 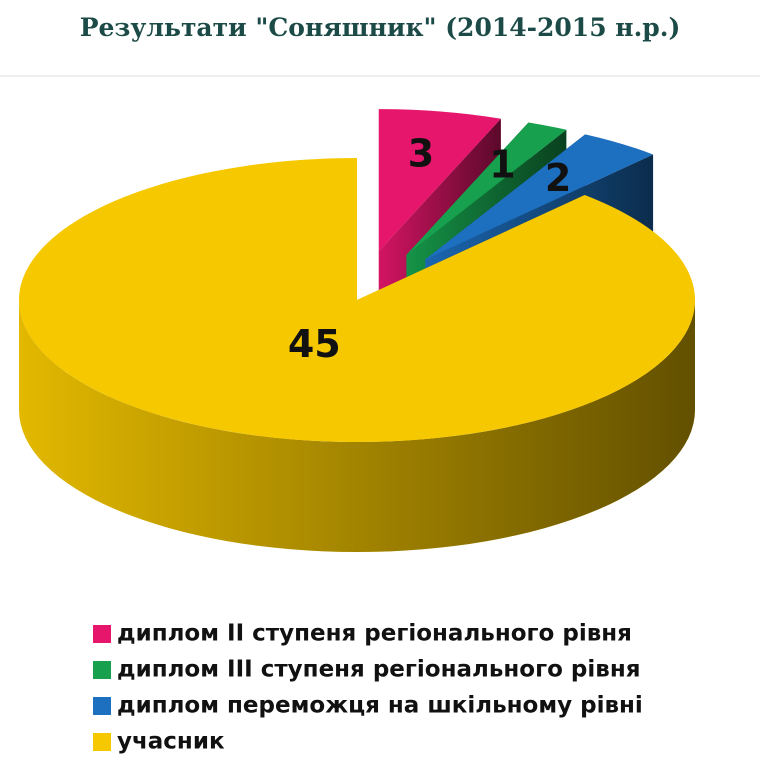 I want to click on chart-title: Результати "Соняшник" (2014-2015 н.р.), so click(x=380, y=27).